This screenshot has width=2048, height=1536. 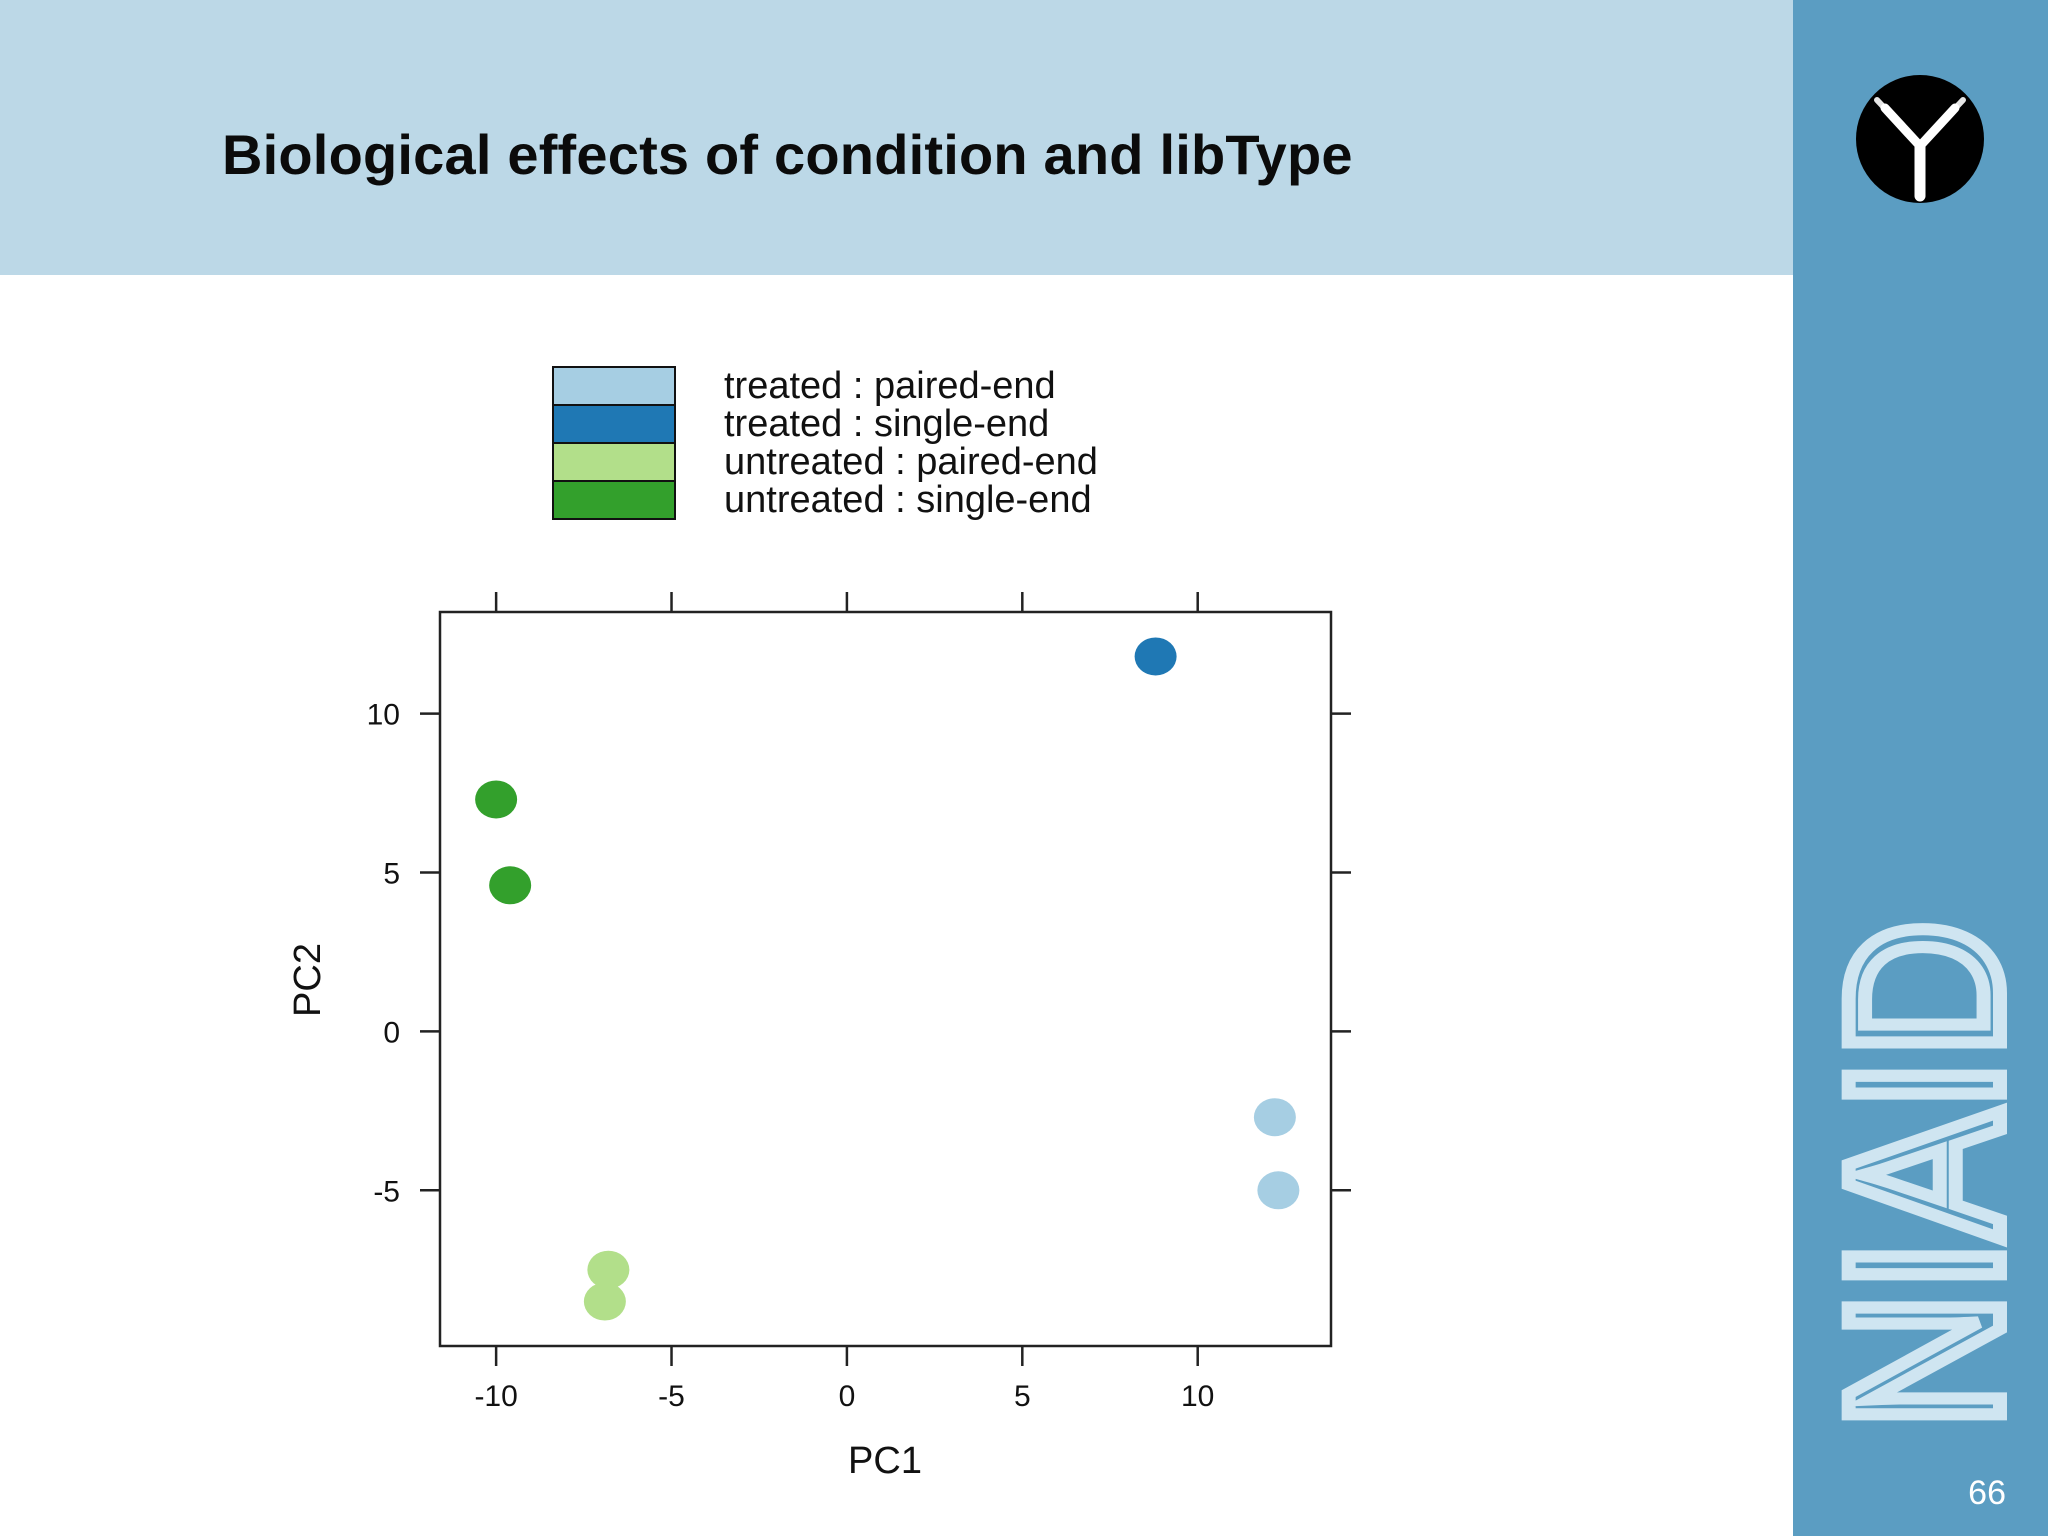 I want to click on y-tick-label-2: 5, so click(x=391, y=874).